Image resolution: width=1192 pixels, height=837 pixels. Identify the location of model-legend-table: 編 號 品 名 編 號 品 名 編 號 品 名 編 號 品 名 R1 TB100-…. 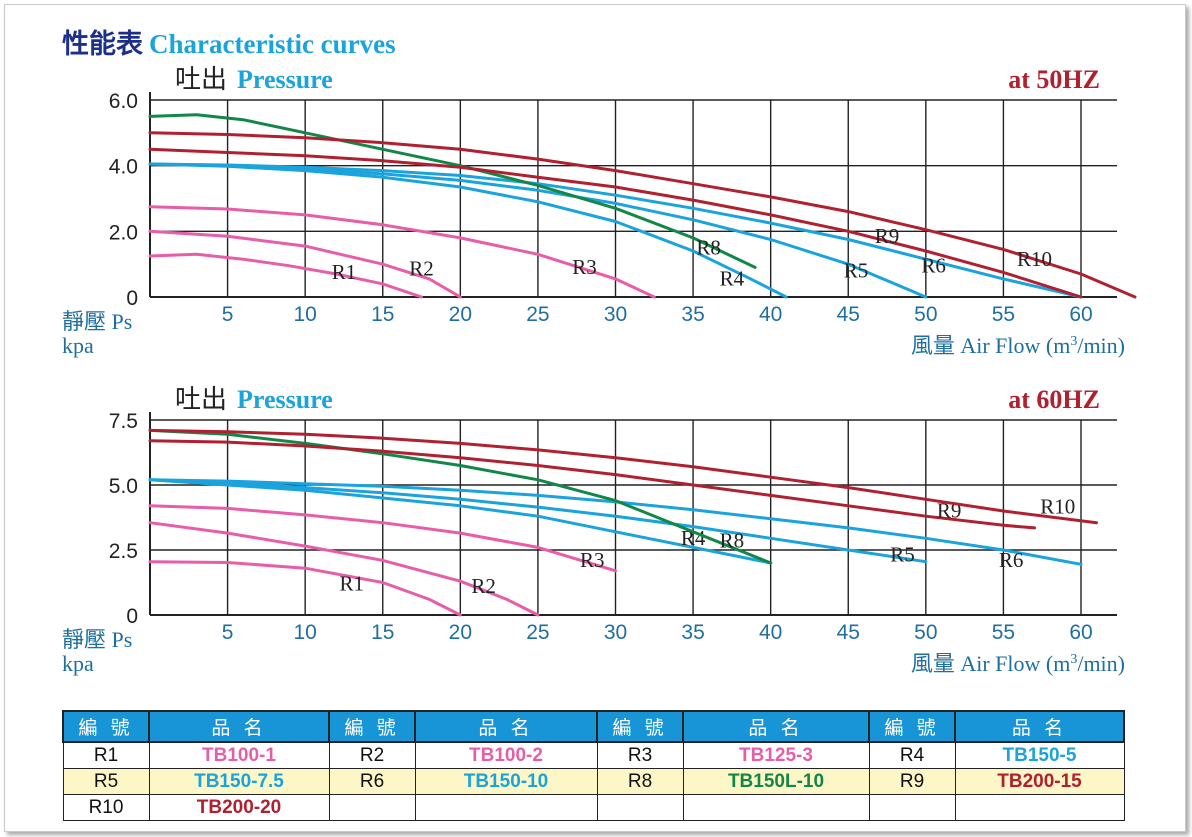
(593, 765).